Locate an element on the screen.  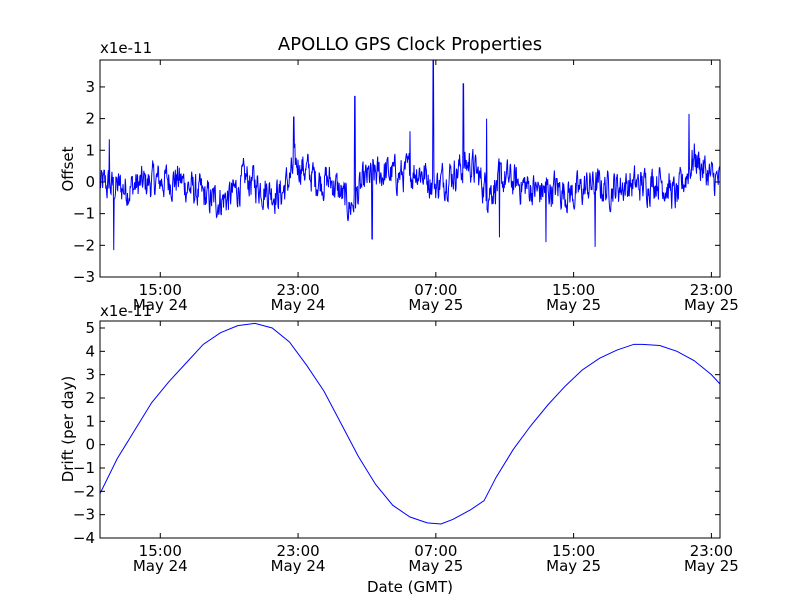
offset-ytick-label: 3 is located at coordinates (90, 87).